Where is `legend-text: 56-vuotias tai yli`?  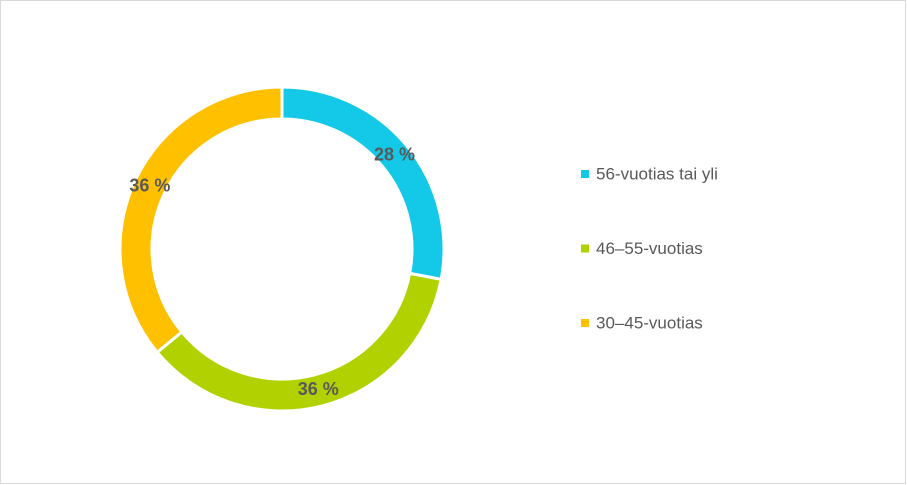
legend-text: 56-vuotias tai yli is located at coordinates (657, 173).